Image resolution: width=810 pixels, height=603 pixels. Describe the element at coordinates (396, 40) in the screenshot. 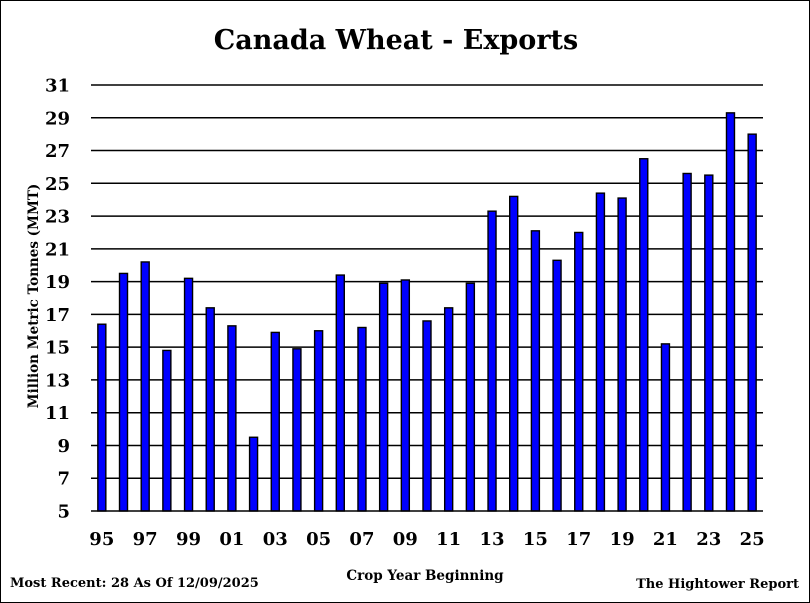

I see `chart-title: Canada Wheat - Exports` at that location.